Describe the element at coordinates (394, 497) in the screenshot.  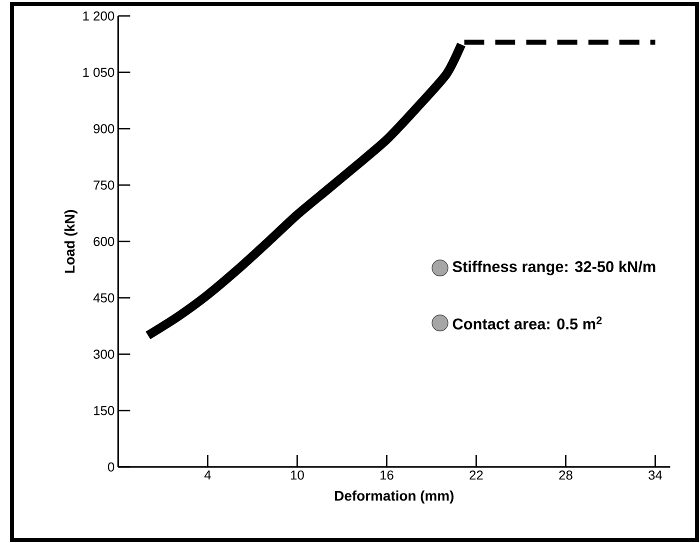
I see `x-axis-title: Deformation (mm)` at that location.